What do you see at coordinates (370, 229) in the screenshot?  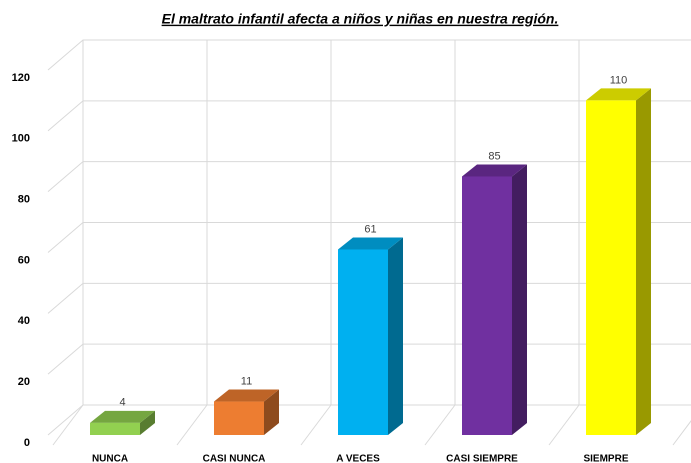 I see `value-label: 61` at bounding box center [370, 229].